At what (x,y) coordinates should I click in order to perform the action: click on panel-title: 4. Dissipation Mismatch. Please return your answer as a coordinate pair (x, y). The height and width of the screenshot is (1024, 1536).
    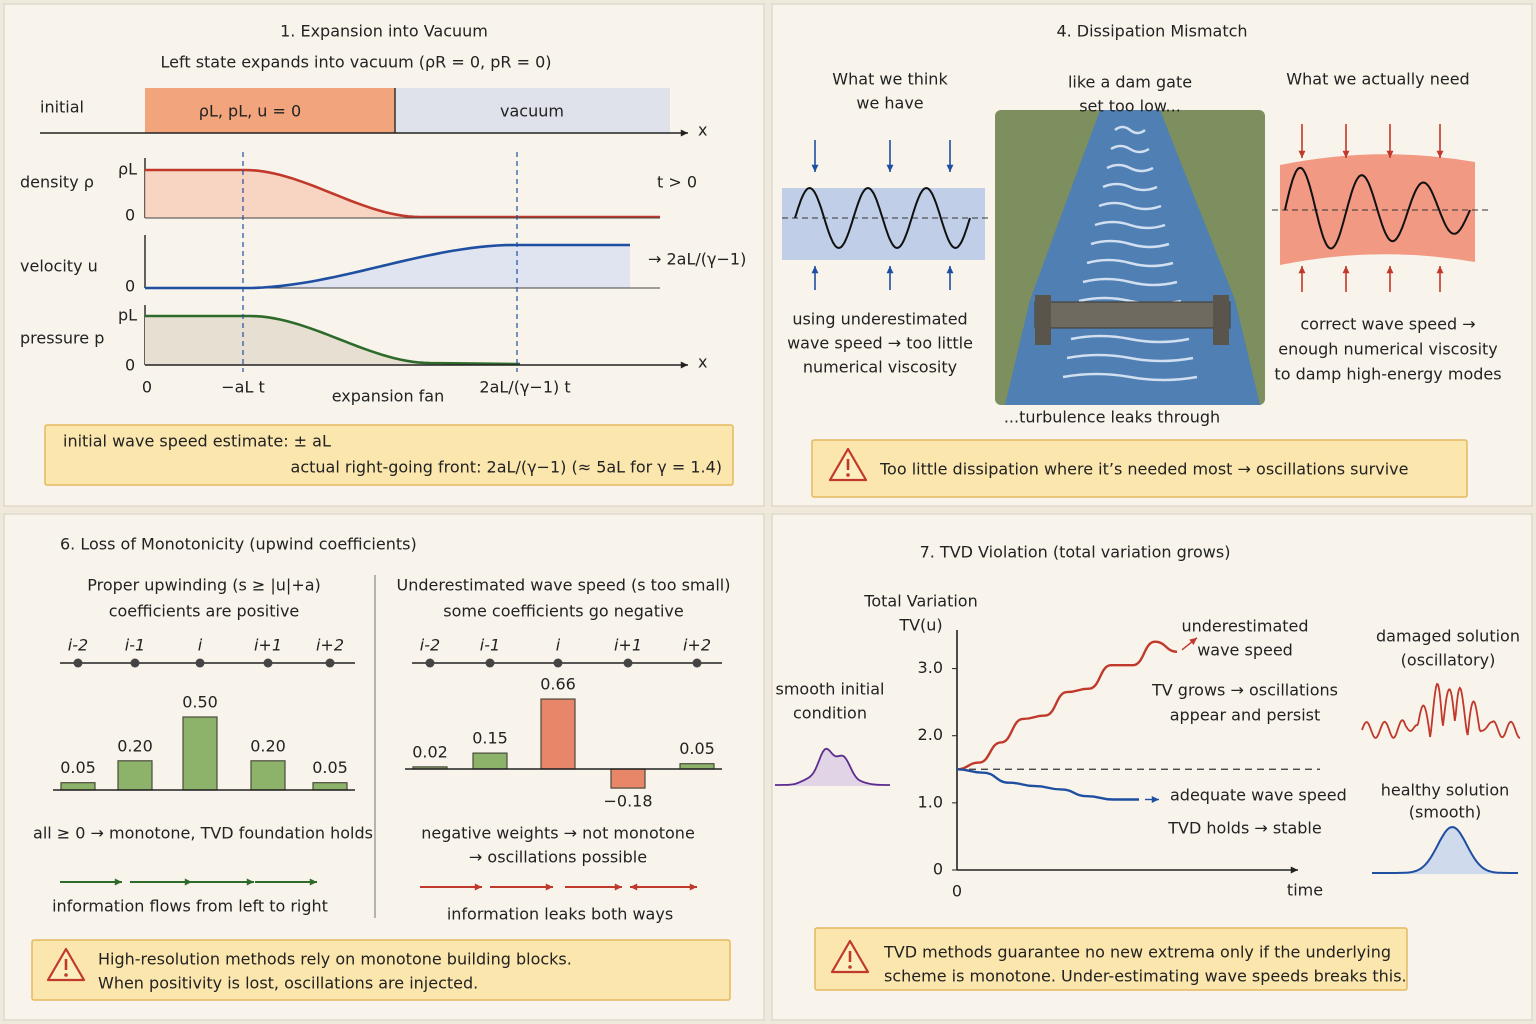
    Looking at the image, I should click on (1151, 31).